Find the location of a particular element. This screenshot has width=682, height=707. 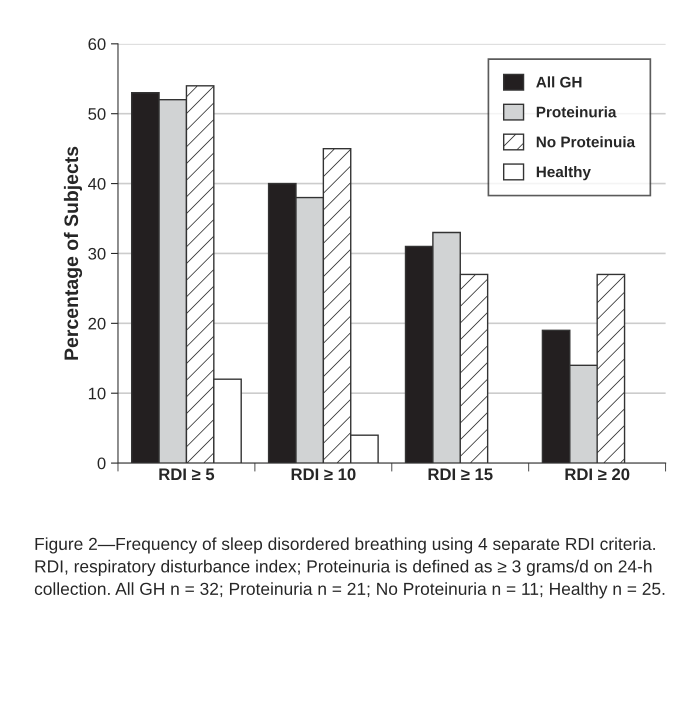

y-tick-label: 20 is located at coordinates (97, 324).